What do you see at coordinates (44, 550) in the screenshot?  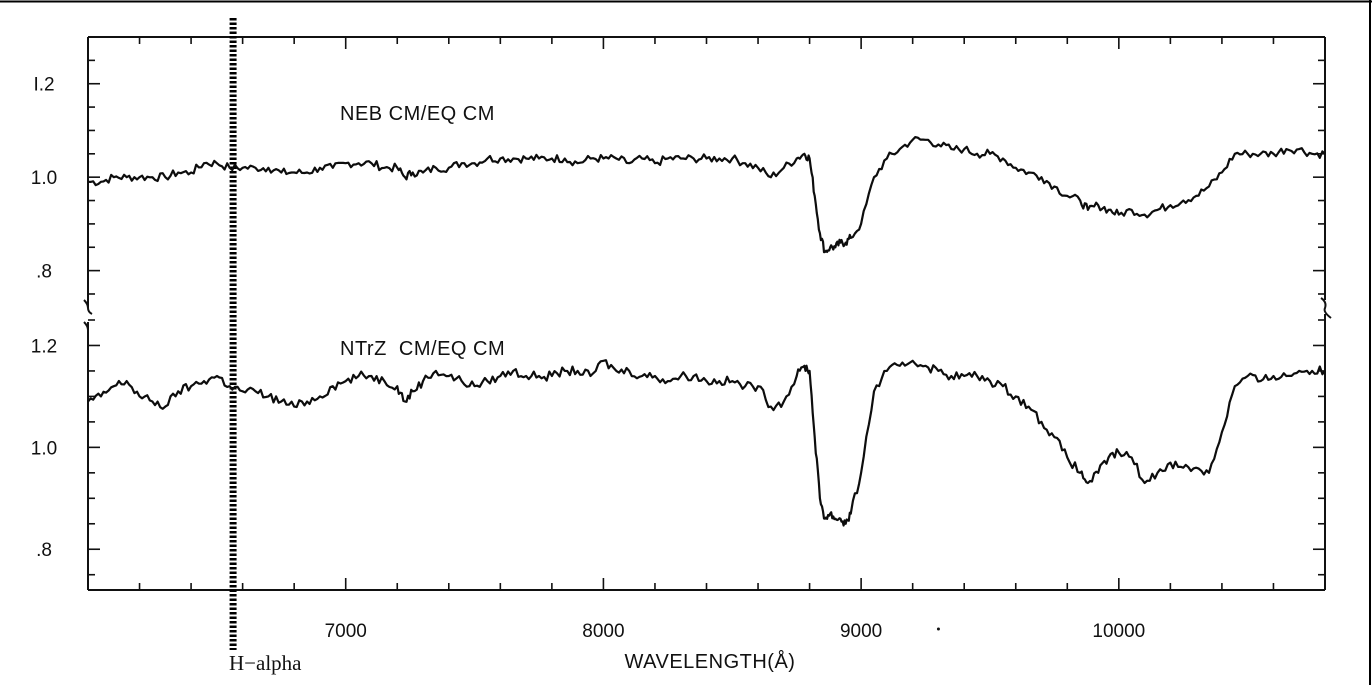 I see `y-tick-label-lower: .8` at bounding box center [44, 550].